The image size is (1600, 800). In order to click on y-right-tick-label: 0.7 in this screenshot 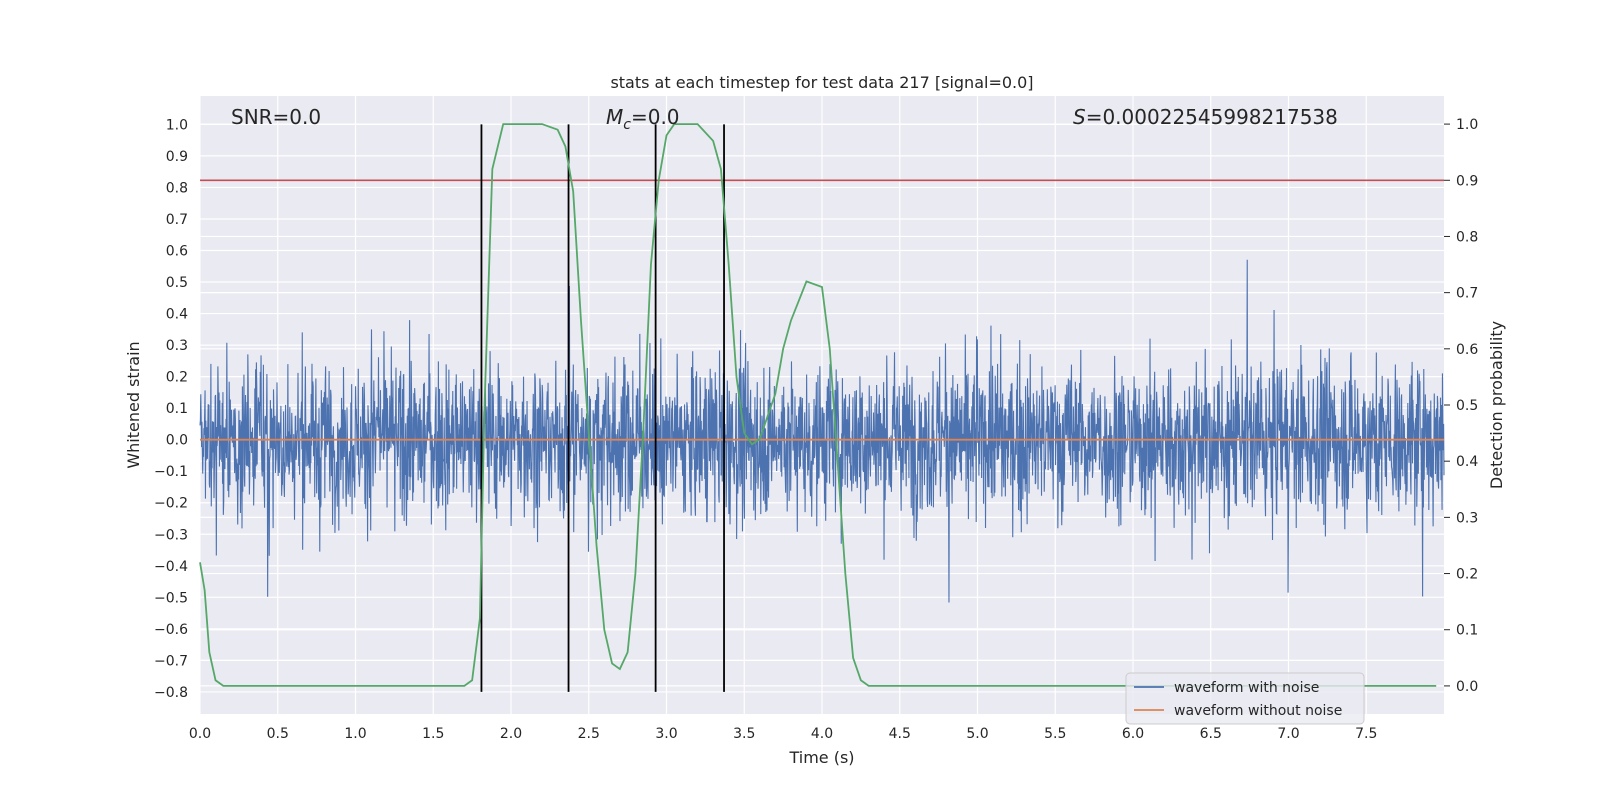, I will do `click(1467, 294)`.